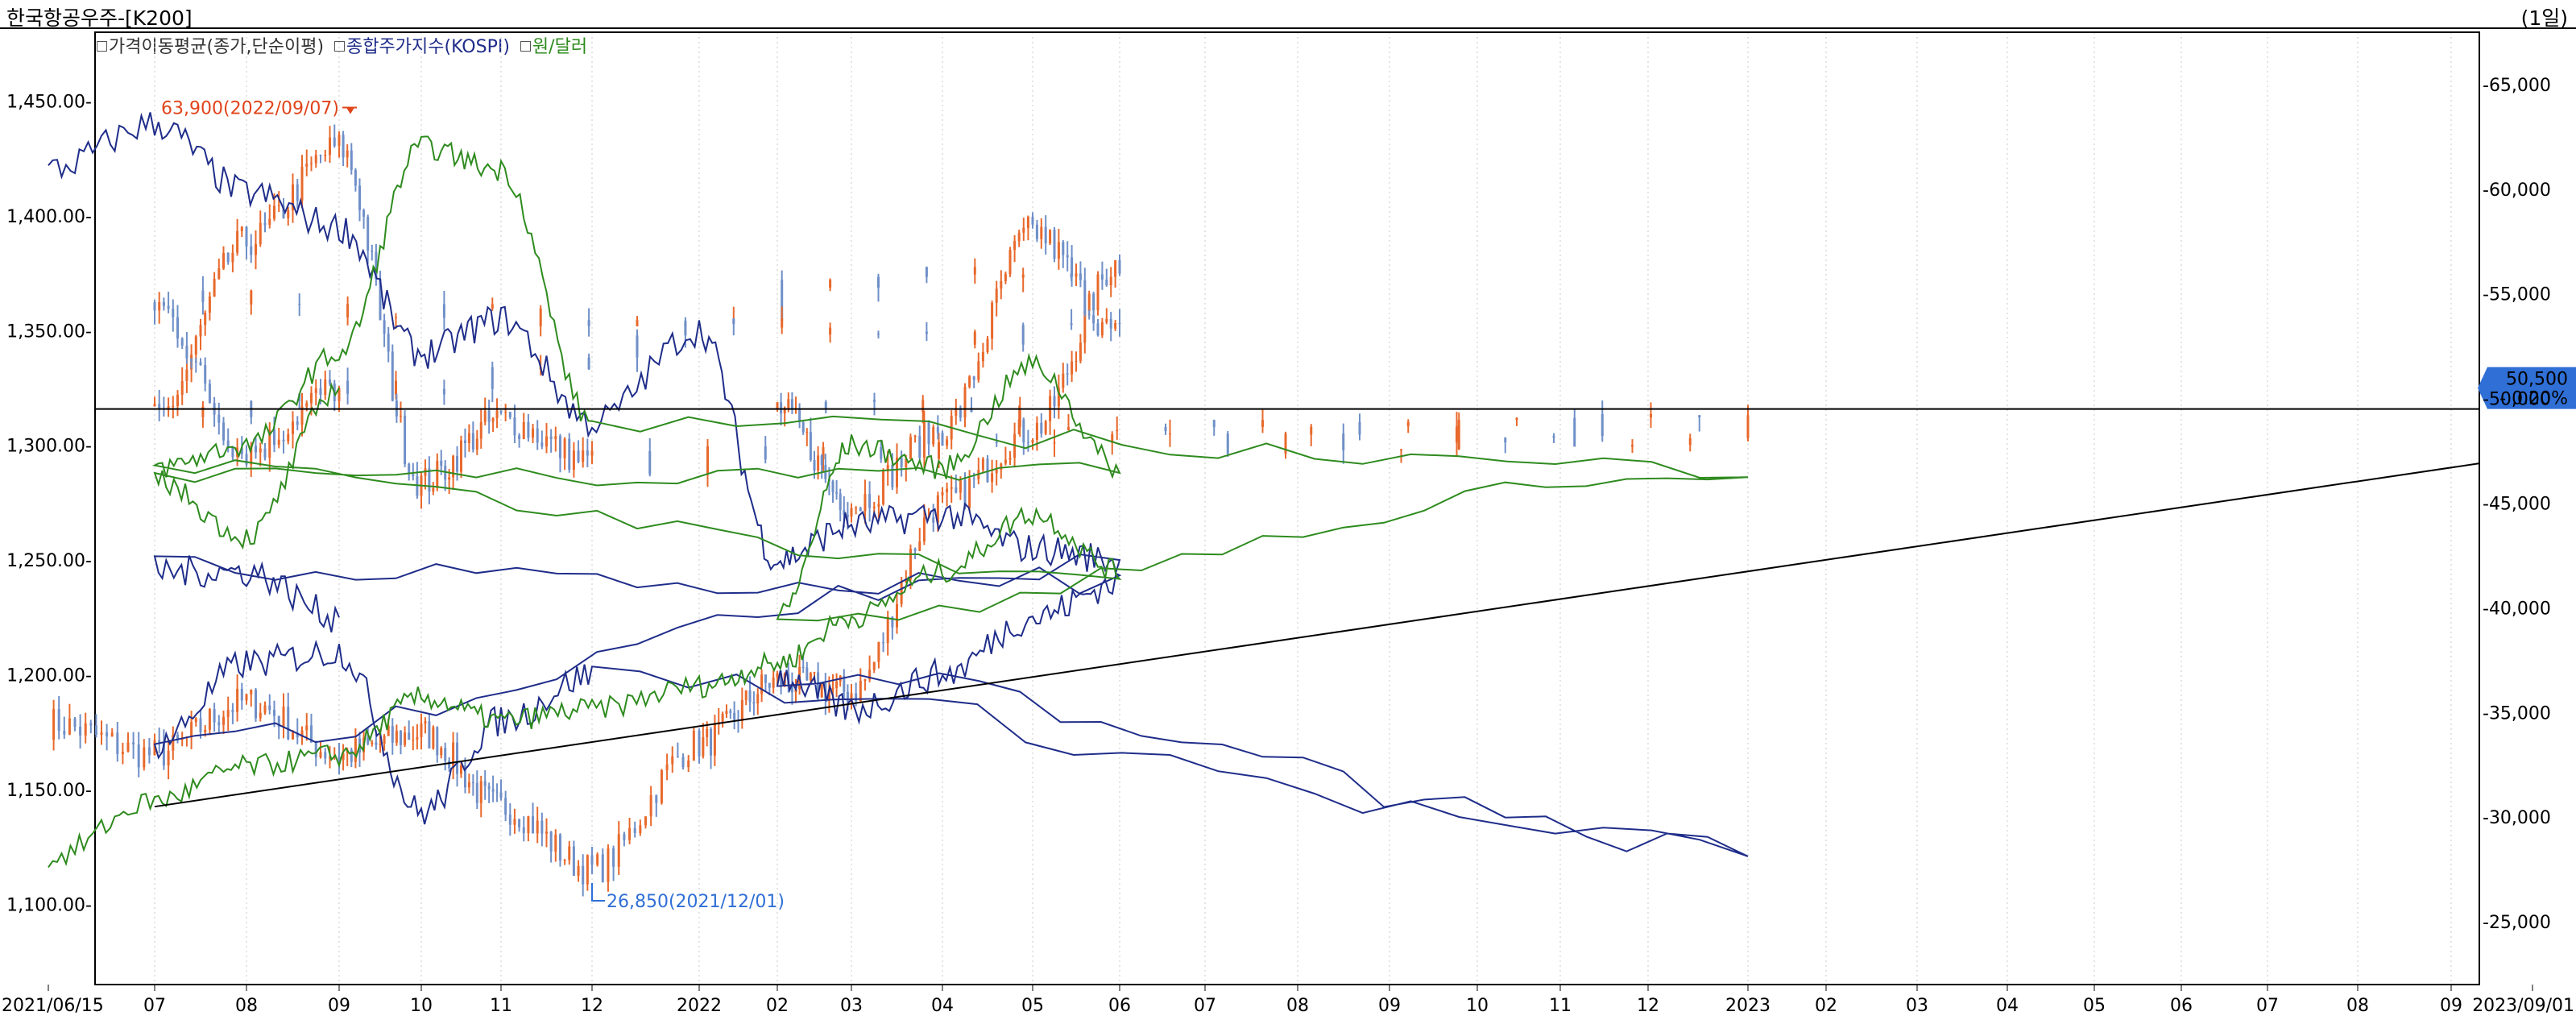 The image size is (2576, 1020). I want to click on x-tick-label: 08, so click(1297, 1006).